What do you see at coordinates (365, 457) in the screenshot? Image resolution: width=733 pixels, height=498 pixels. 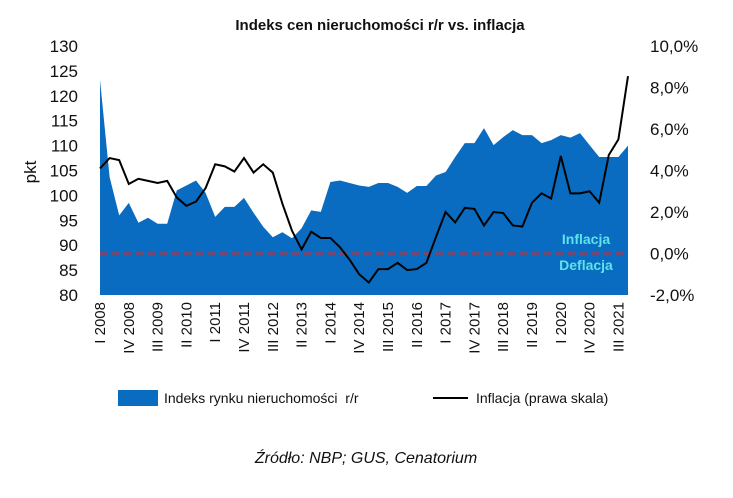 I see `source-note: Źródło: NBP; GUS, Cenatorium` at bounding box center [365, 457].